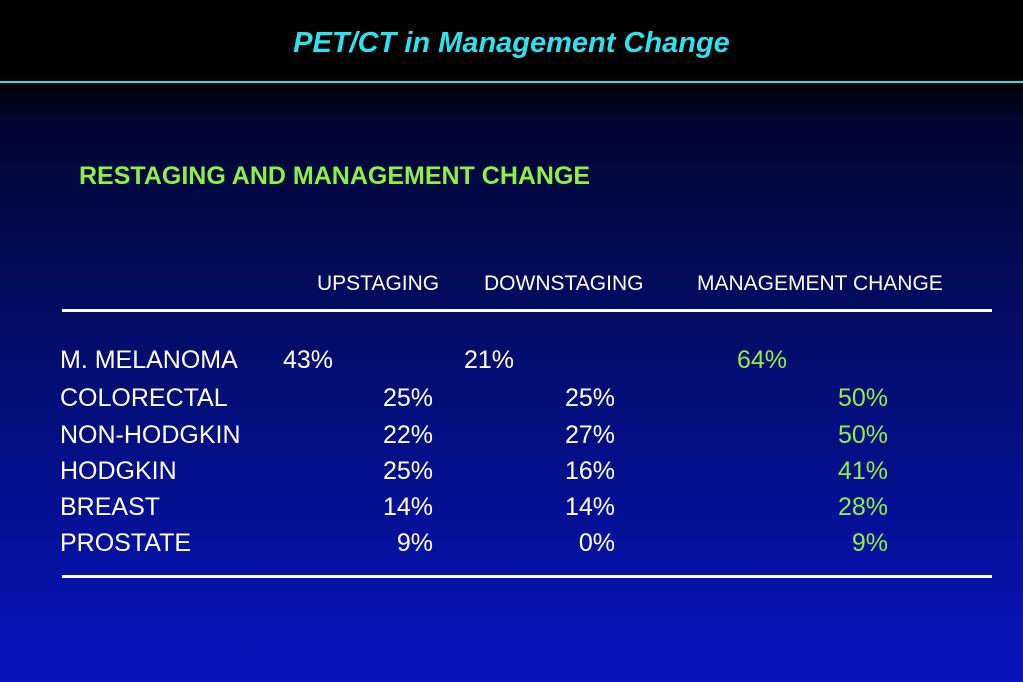 The width and height of the screenshot is (1023, 682). Describe the element at coordinates (862, 471) in the screenshot. I see `management-change-value: 41%` at that location.